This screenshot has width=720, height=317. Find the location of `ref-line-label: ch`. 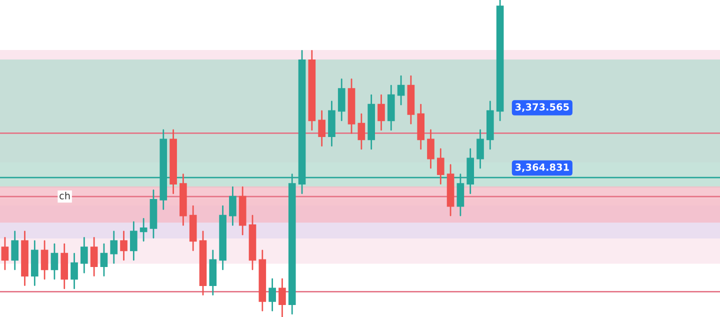

ref-line-label: ch is located at coordinates (65, 196).